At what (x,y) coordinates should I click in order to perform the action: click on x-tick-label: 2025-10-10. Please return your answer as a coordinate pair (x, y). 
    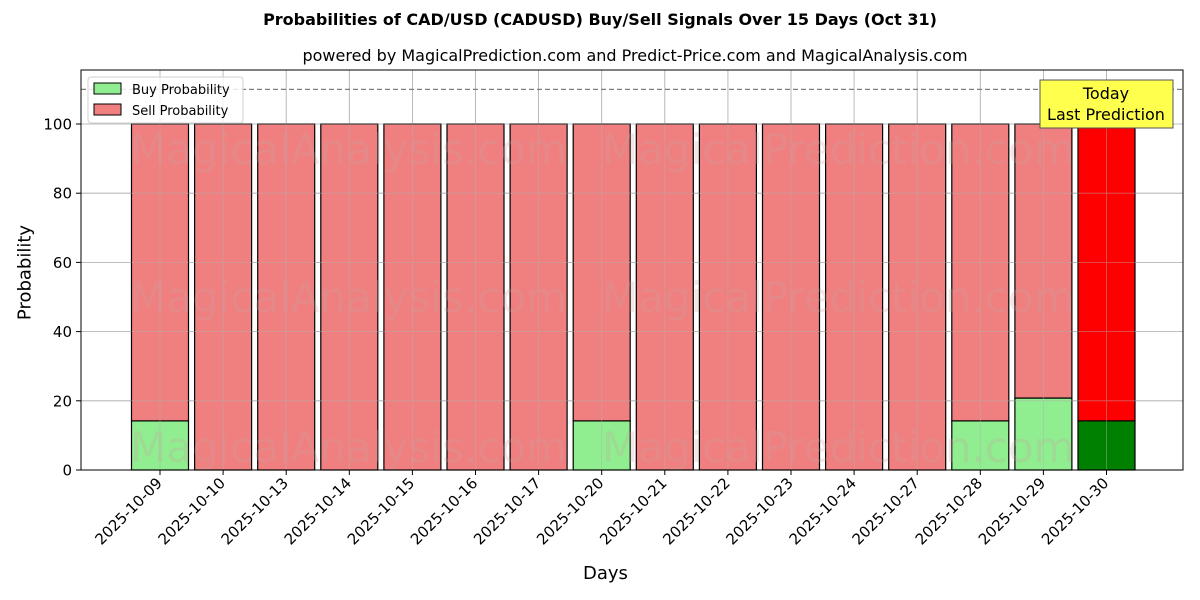
    Looking at the image, I should click on (192, 511).